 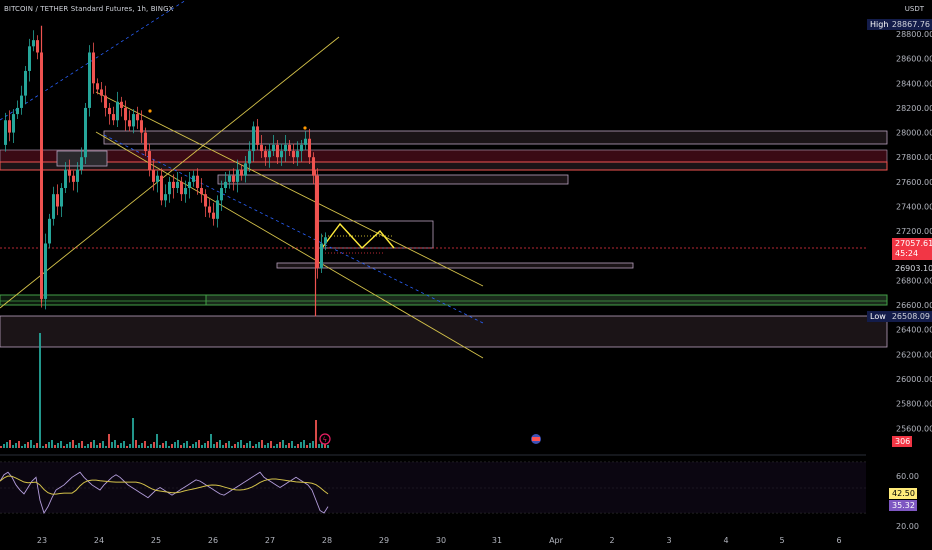 I want to click on time-tick-label: Apr, so click(x=556, y=540).